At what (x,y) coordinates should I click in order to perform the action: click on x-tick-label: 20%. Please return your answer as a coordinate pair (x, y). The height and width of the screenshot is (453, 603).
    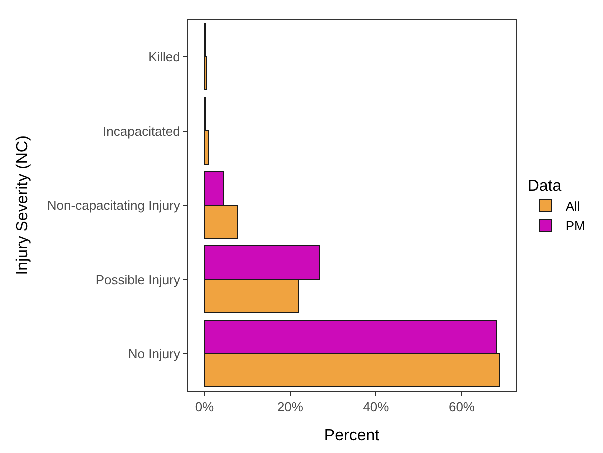
    Looking at the image, I should click on (290, 407).